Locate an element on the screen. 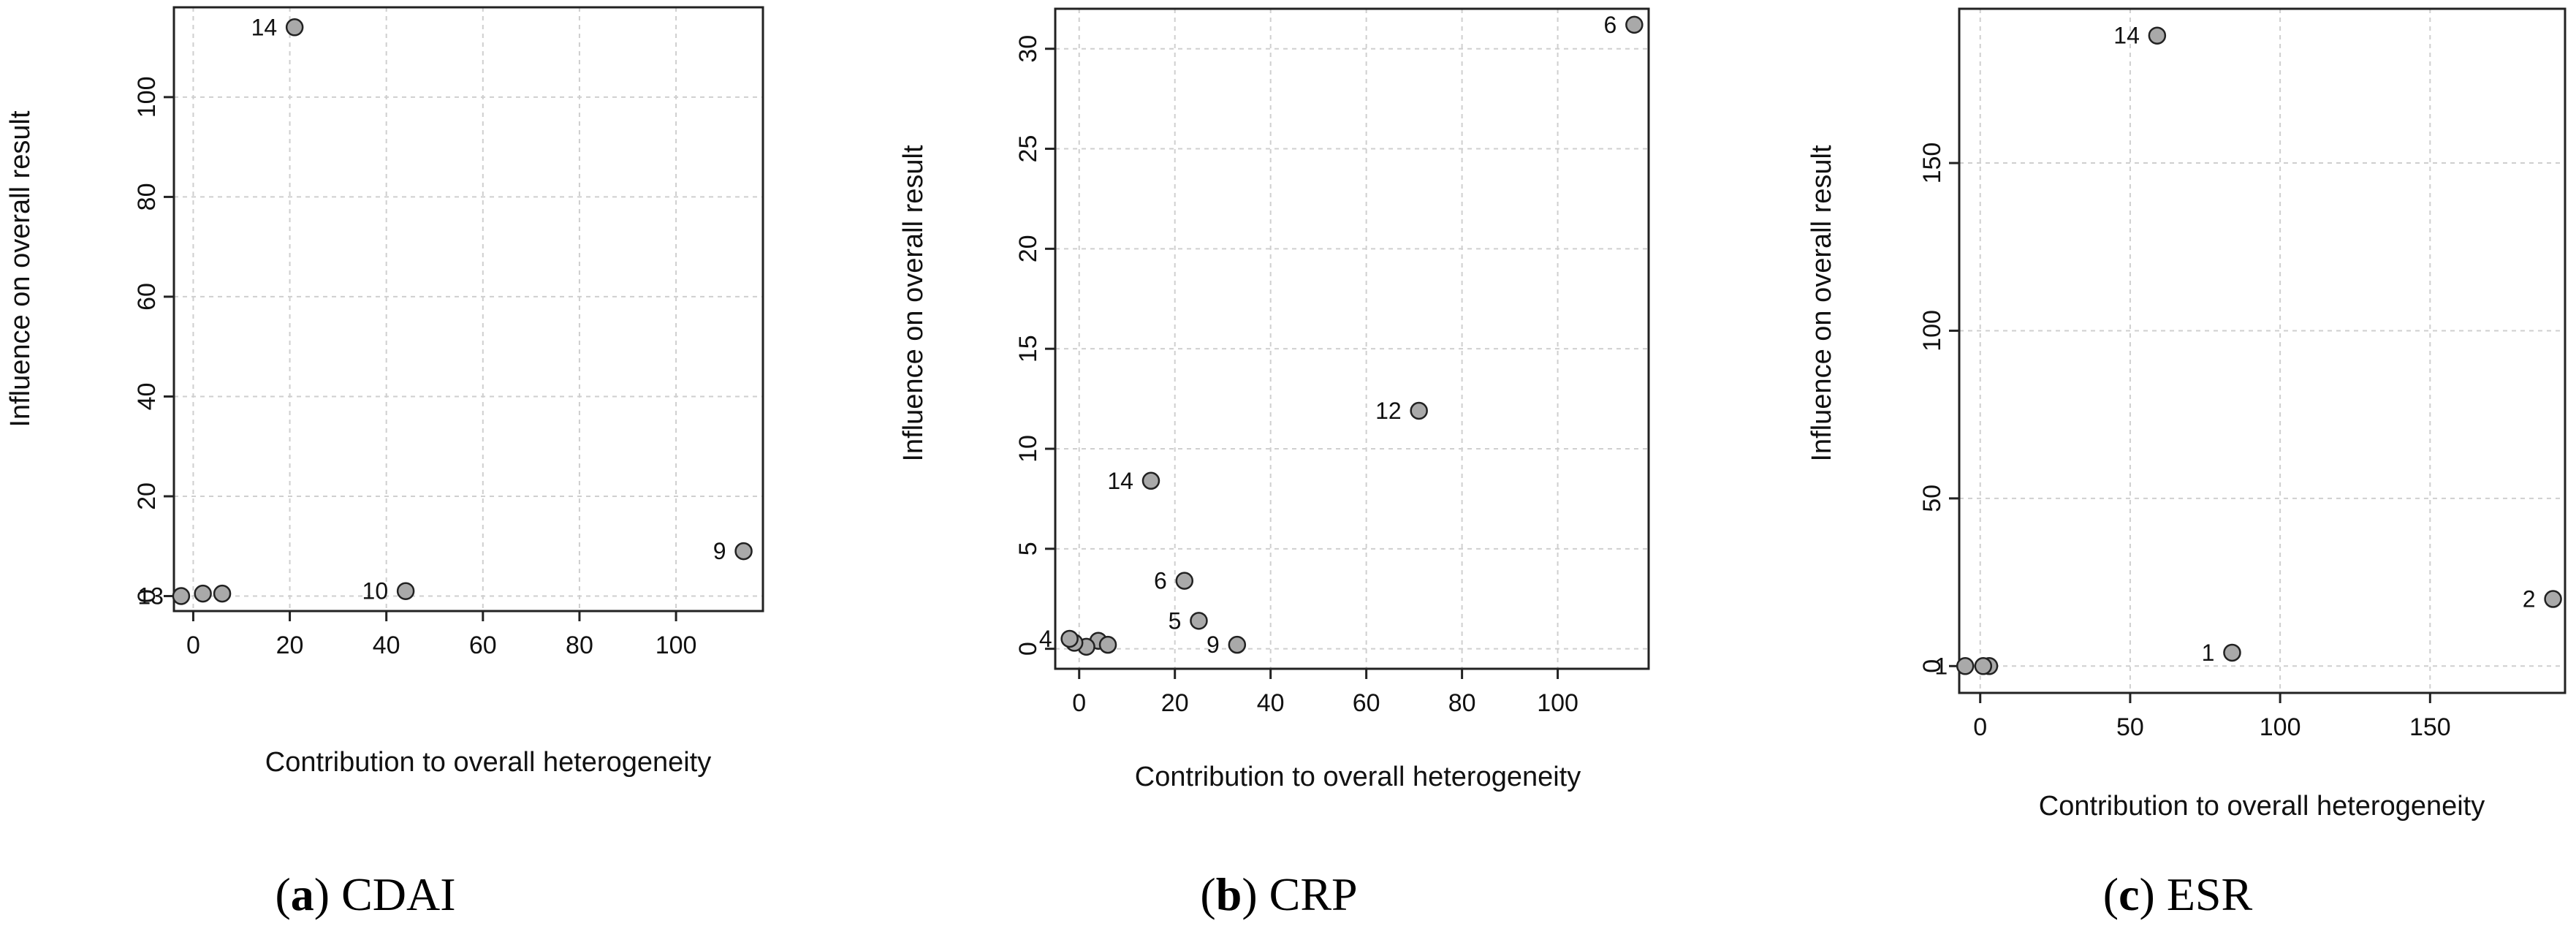  point-label: 13 is located at coordinates (150, 596).